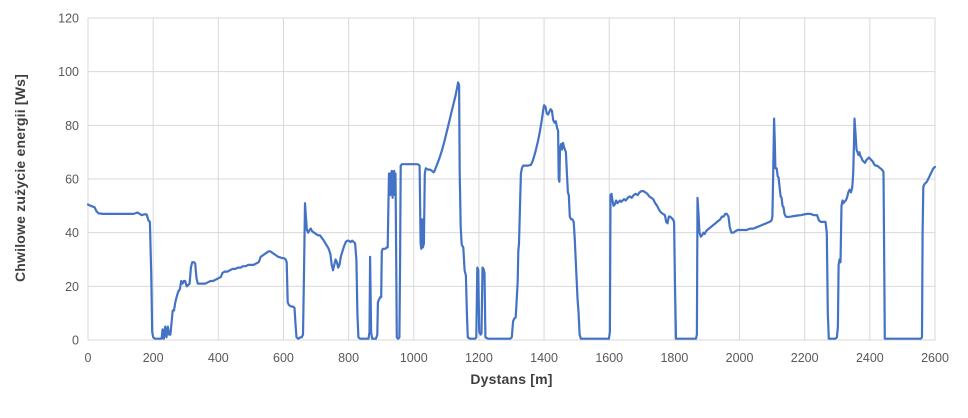 The image size is (968, 418). I want to click on x-tick-label: 800, so click(348, 358).